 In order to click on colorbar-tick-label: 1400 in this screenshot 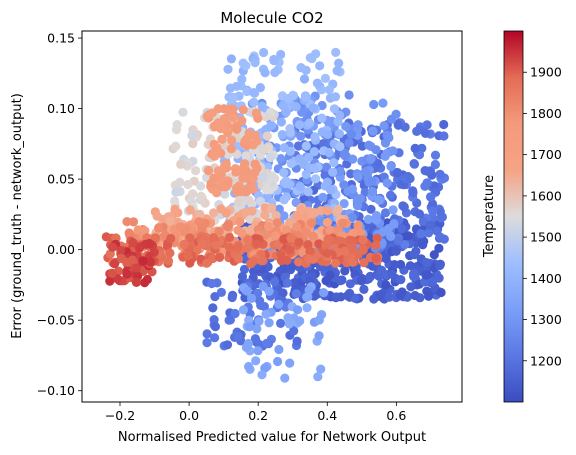, I will do `click(546, 278)`.